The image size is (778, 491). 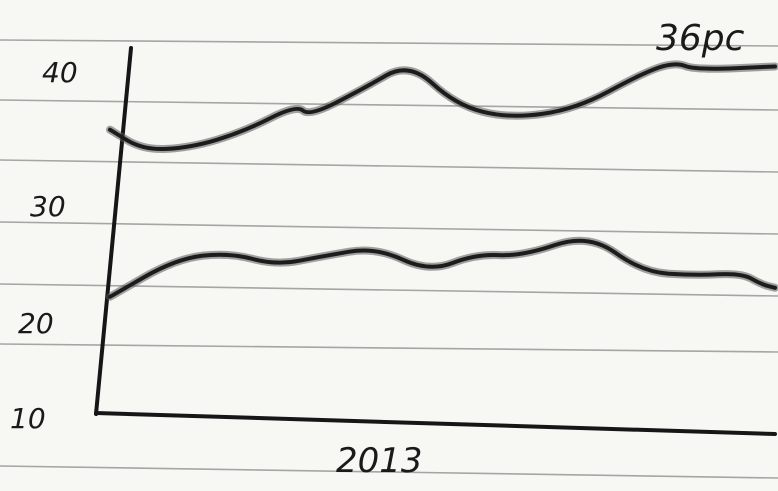 I want to click on series-2-line, so click(x=442, y=268).